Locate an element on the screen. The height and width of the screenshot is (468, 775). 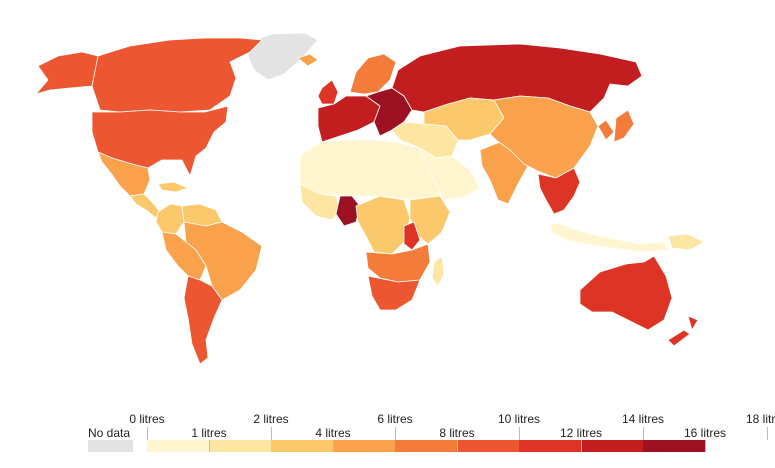
region-peru-bolivia is located at coordinates (184, 256).